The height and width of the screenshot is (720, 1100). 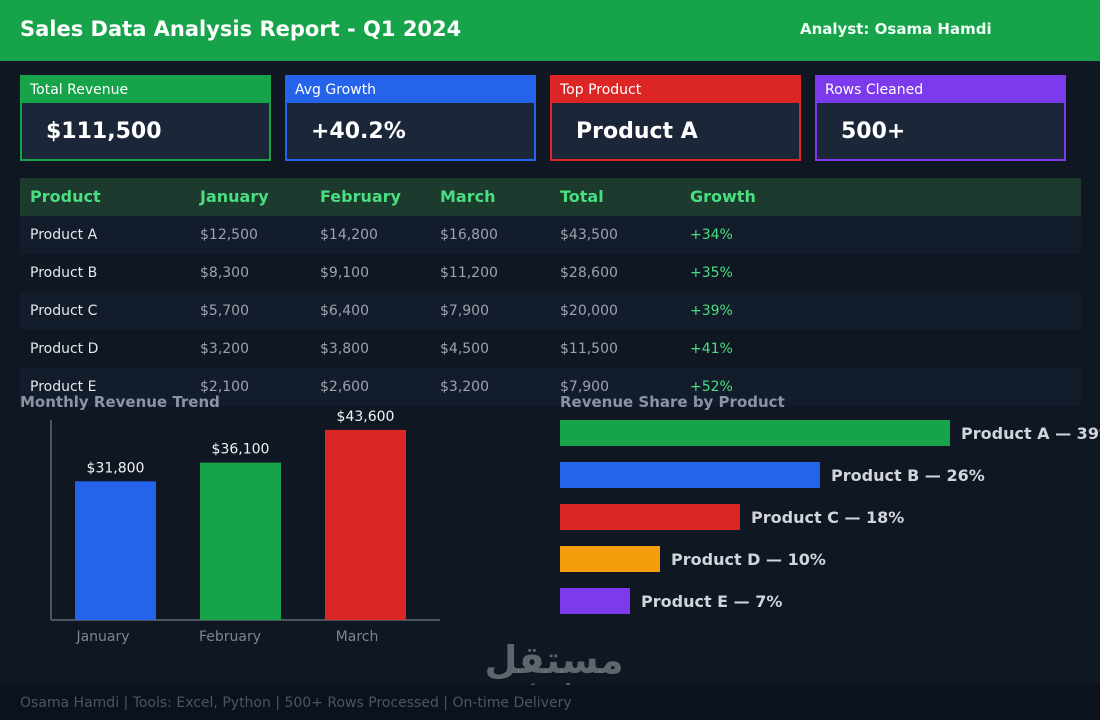 What do you see at coordinates (349, 235) in the screenshot?
I see `table-cell: $14,200` at bounding box center [349, 235].